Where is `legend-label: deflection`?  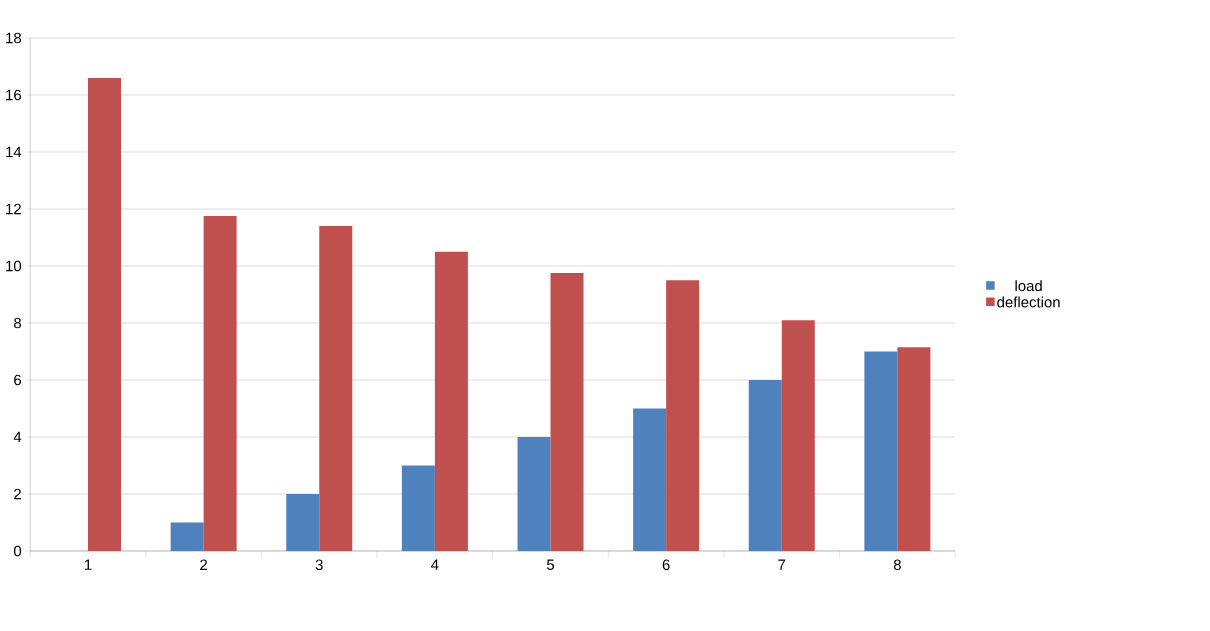 legend-label: deflection is located at coordinates (1028, 302).